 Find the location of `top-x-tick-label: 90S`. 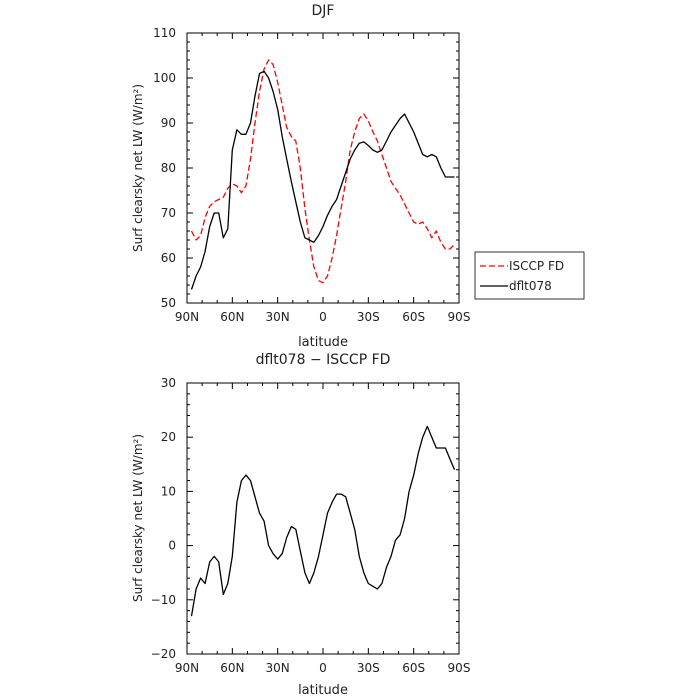

top-x-tick-label: 90S is located at coordinates (459, 317).